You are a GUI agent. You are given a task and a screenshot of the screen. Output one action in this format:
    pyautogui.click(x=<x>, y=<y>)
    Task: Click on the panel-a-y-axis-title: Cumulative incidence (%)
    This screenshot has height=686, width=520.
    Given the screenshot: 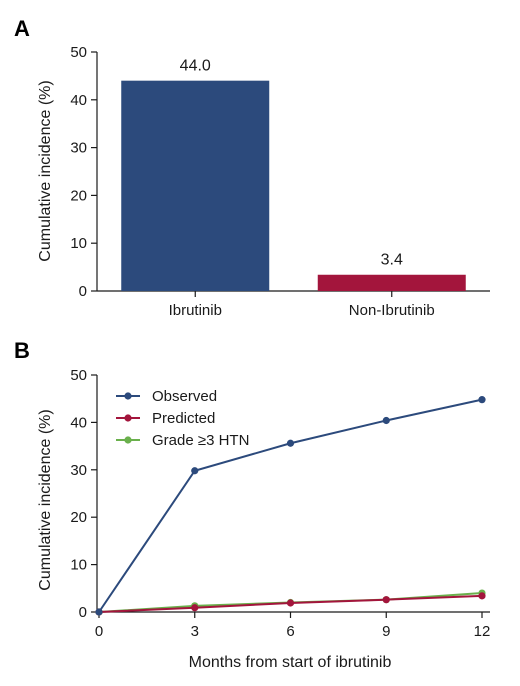 What is the action you would take?
    pyautogui.click(x=45, y=170)
    